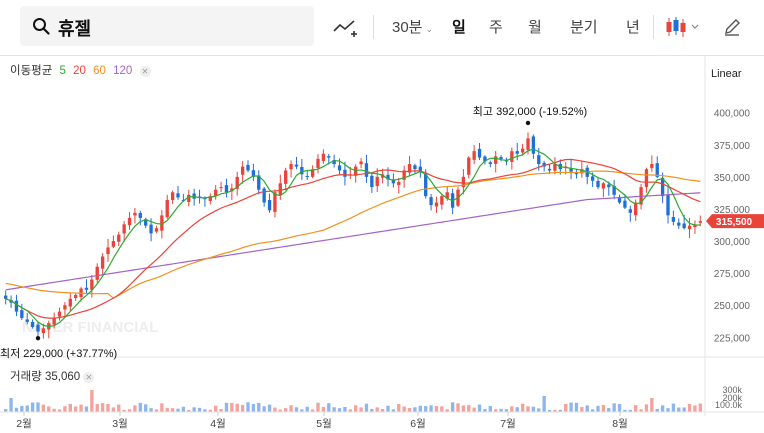 This screenshot has height=433, width=764. What do you see at coordinates (633, 27) in the screenshot?
I see `tab-year: 년` at bounding box center [633, 27].